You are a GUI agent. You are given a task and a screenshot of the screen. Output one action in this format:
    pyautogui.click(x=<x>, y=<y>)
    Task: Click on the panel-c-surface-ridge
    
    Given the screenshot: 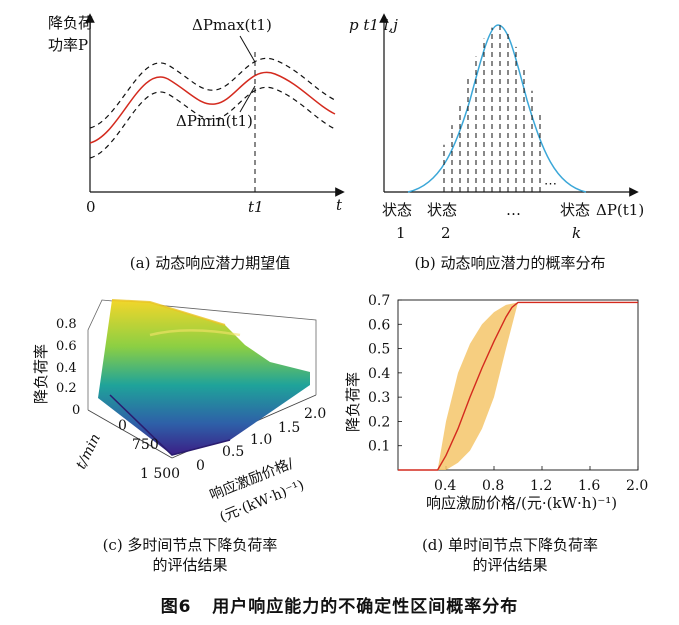 What is the action you would take?
    pyautogui.click(x=168, y=312)
    